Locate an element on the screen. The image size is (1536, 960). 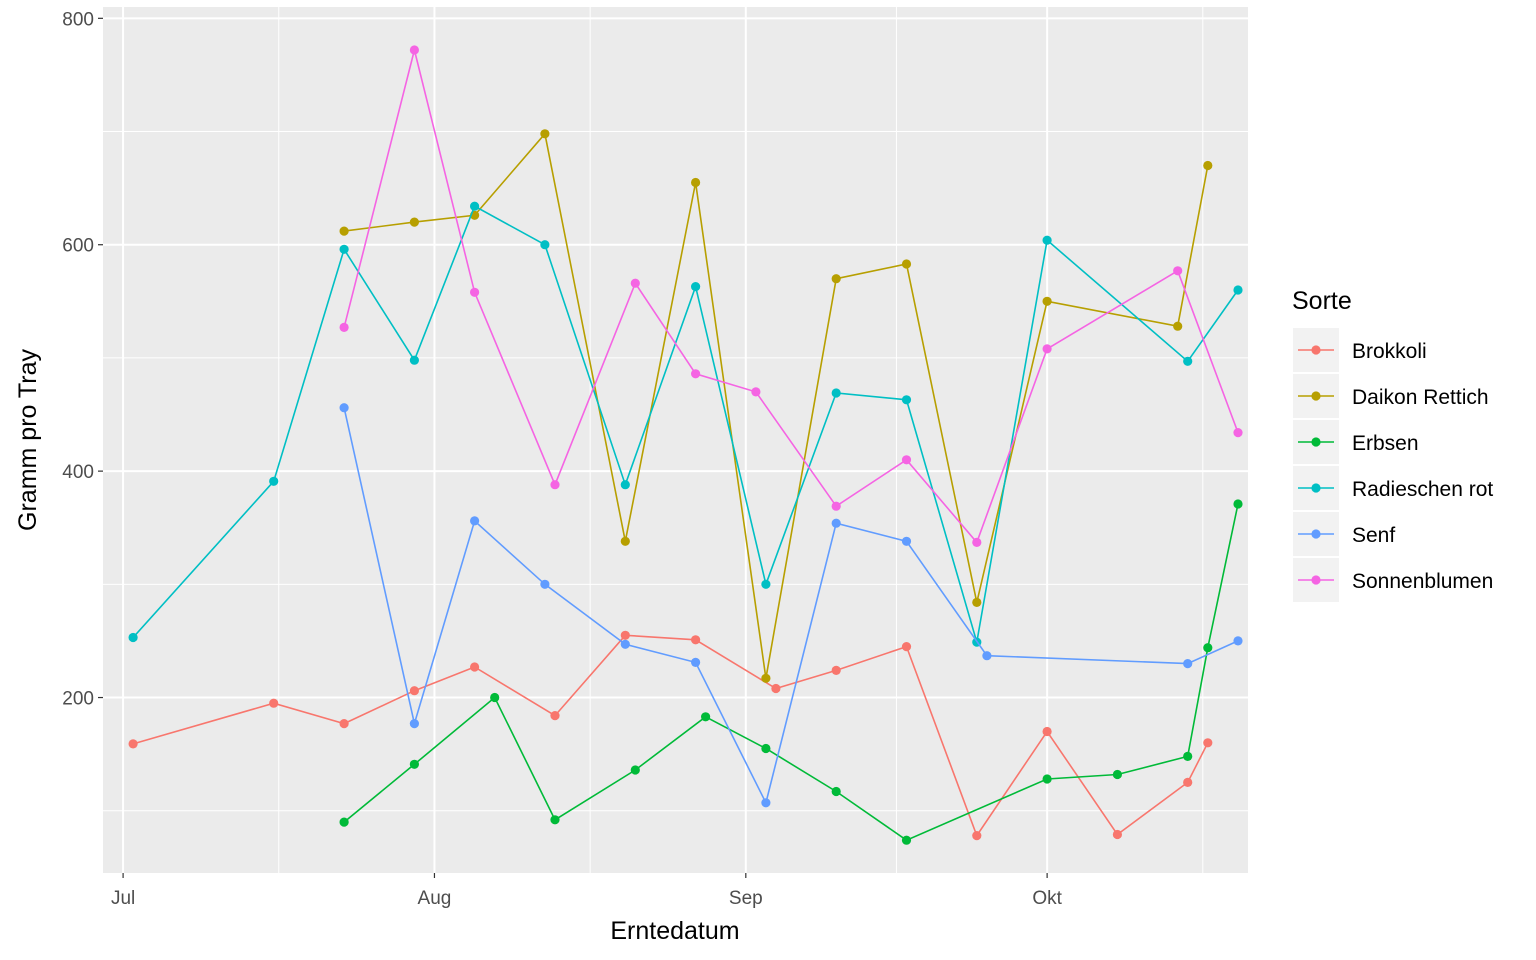
y-tick-label: 200 is located at coordinates (78, 699).